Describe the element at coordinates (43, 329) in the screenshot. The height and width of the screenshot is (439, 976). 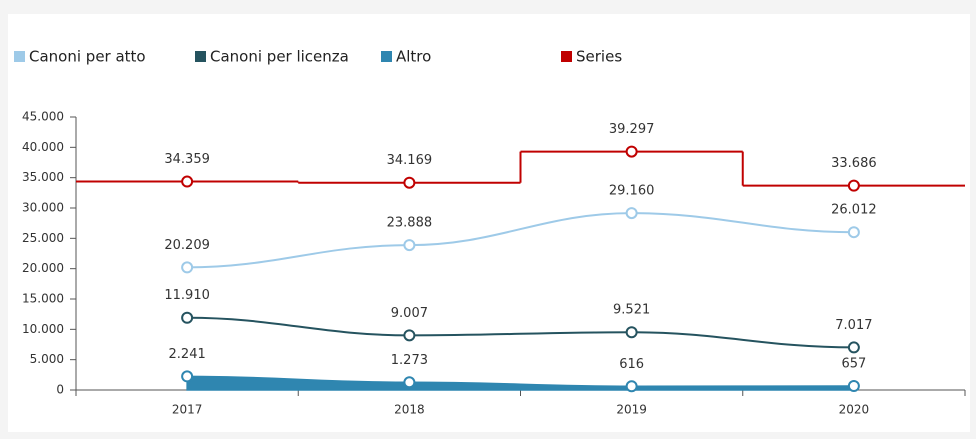
I see `y-tick-label: 10.000` at that location.